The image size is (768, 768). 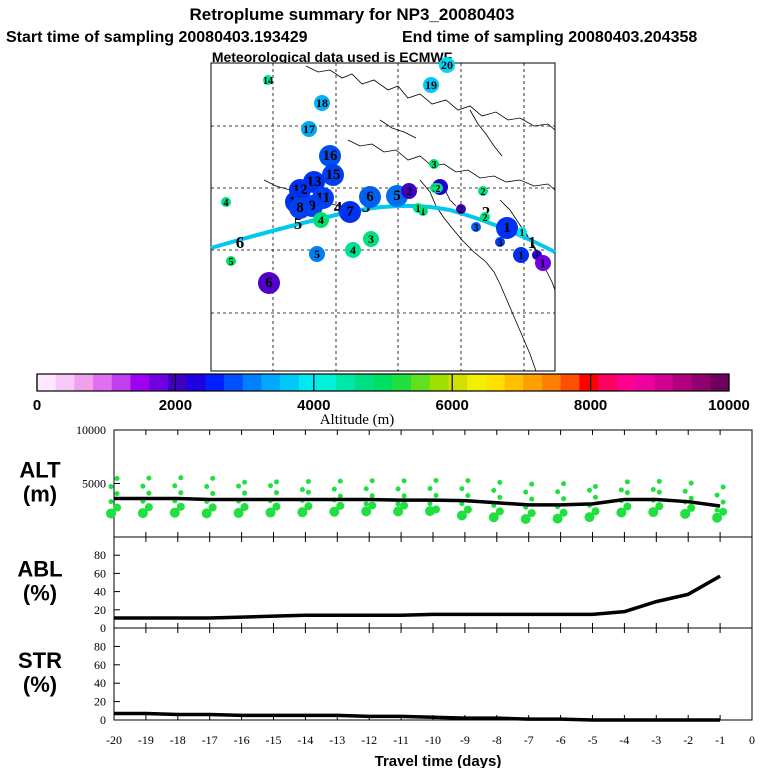 What do you see at coordinates (40, 660) in the screenshot?
I see `y-axis-label: STR` at bounding box center [40, 660].